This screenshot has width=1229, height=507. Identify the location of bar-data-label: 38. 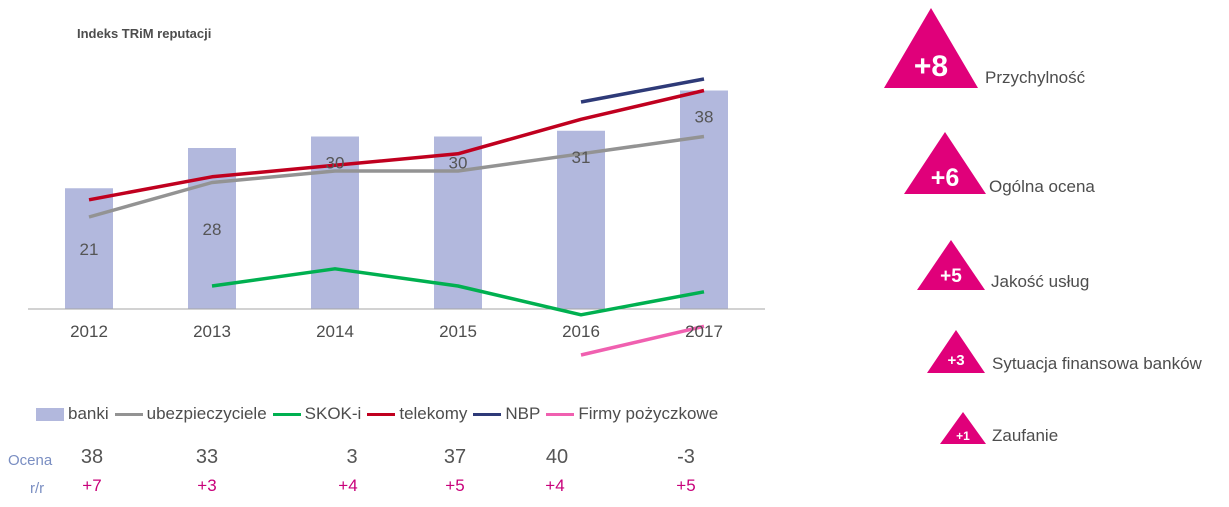
(704, 117).